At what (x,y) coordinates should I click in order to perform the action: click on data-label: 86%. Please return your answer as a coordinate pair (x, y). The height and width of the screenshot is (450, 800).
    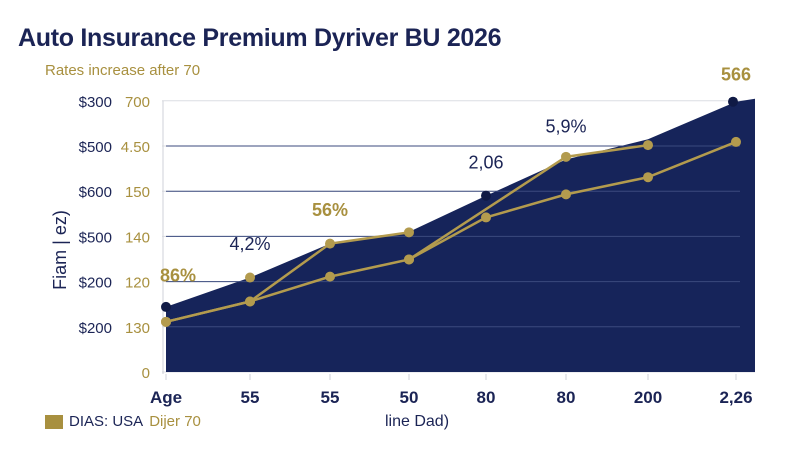
    Looking at the image, I should click on (178, 276).